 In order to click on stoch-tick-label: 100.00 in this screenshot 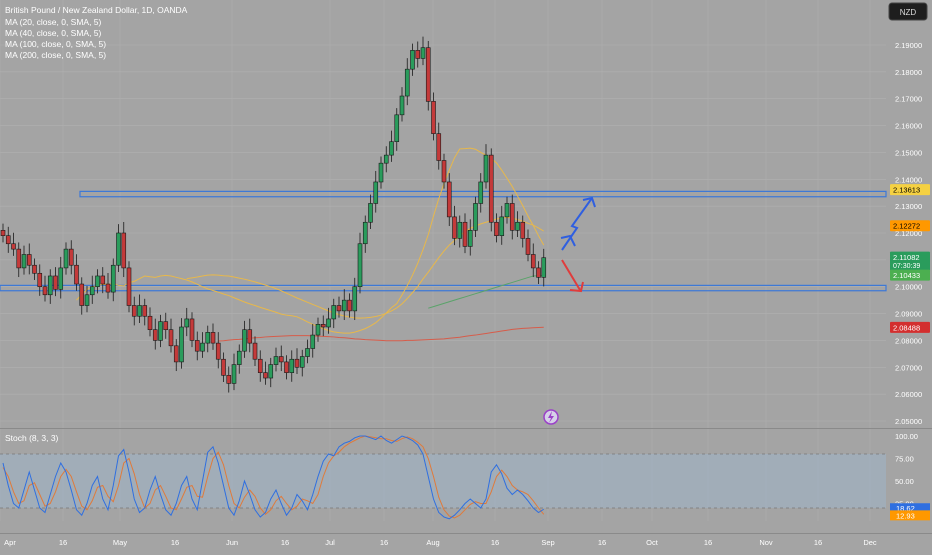, I will do `click(906, 436)`.